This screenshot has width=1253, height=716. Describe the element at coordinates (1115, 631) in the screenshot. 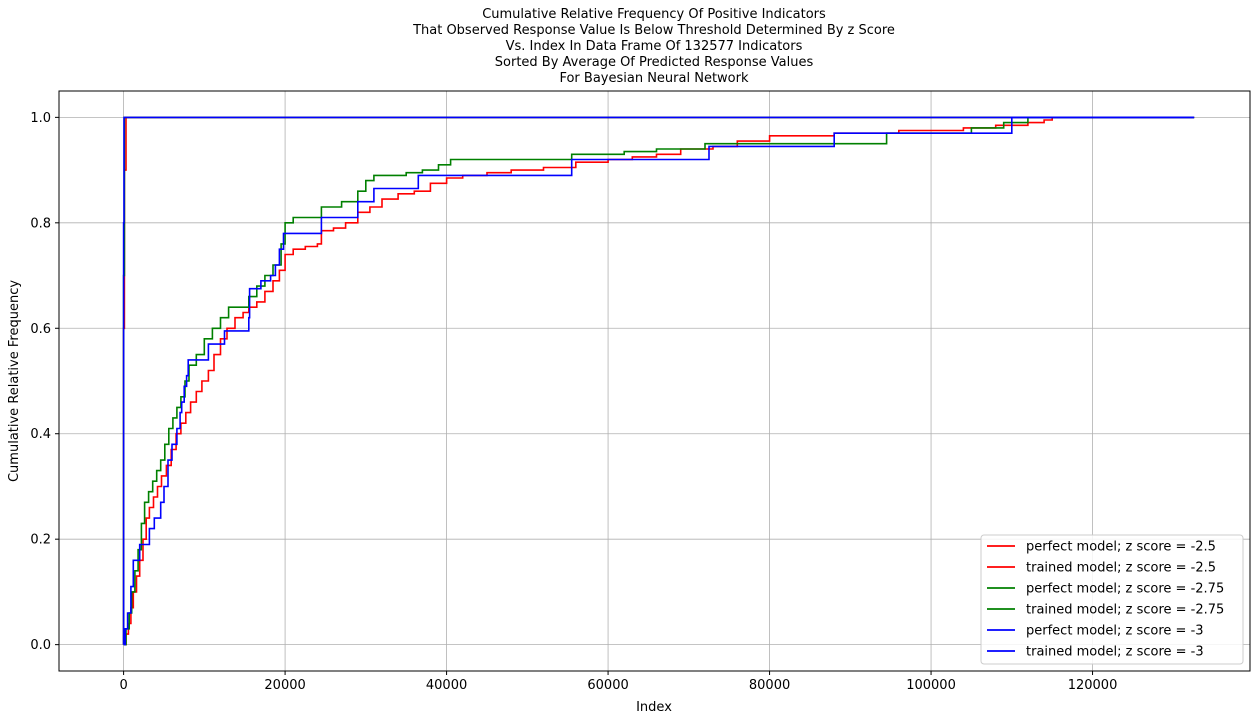

I see `legend-label-5: perfect model; z score = -3` at that location.